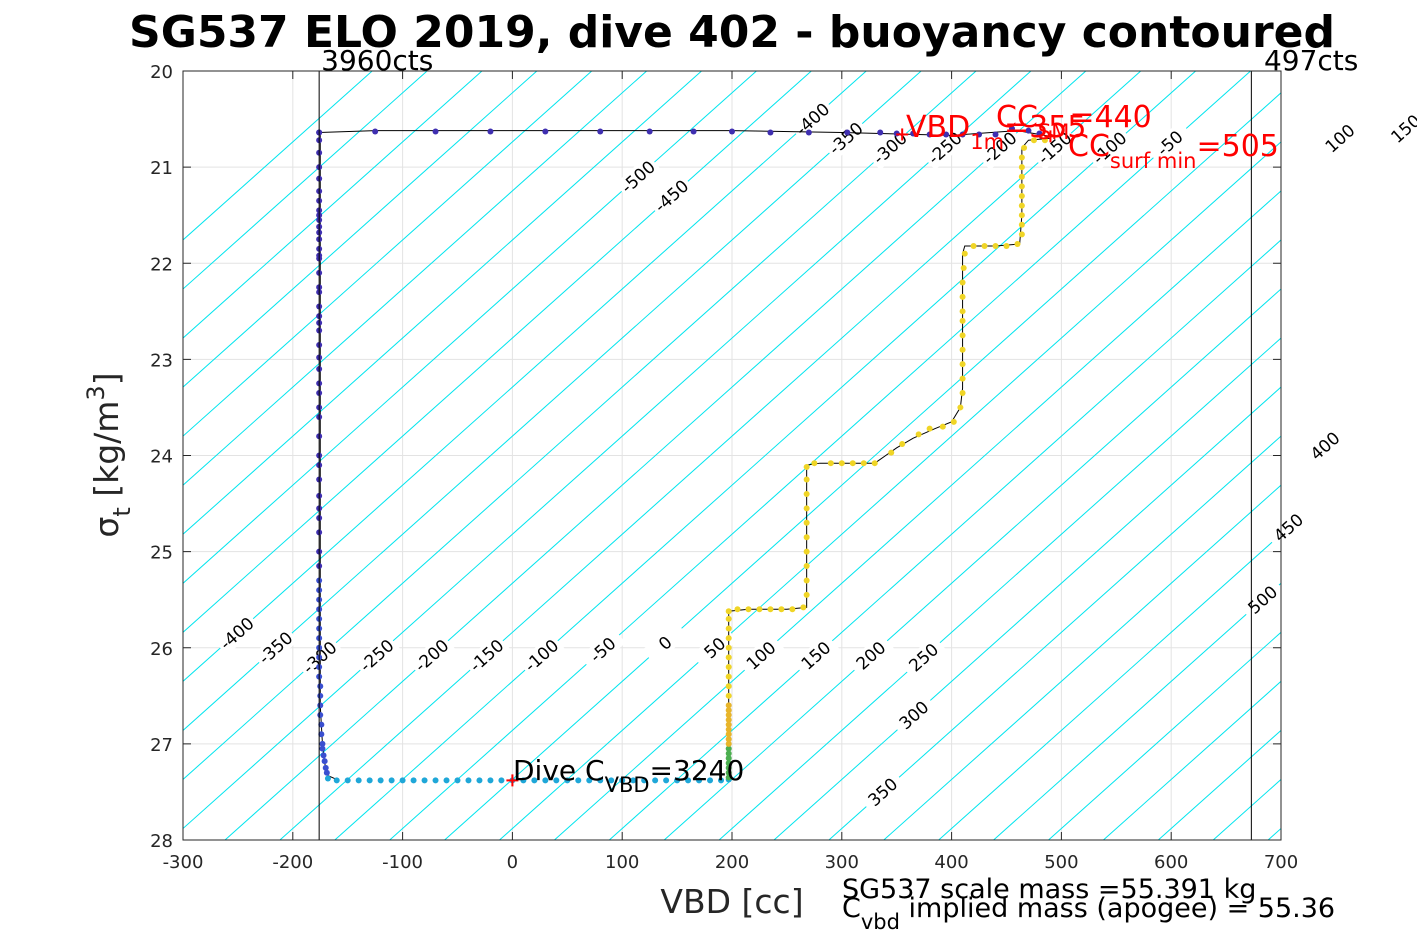  What do you see at coordinates (938, 127) in the screenshot?
I see `vbd-prefix: VBD` at bounding box center [938, 127].